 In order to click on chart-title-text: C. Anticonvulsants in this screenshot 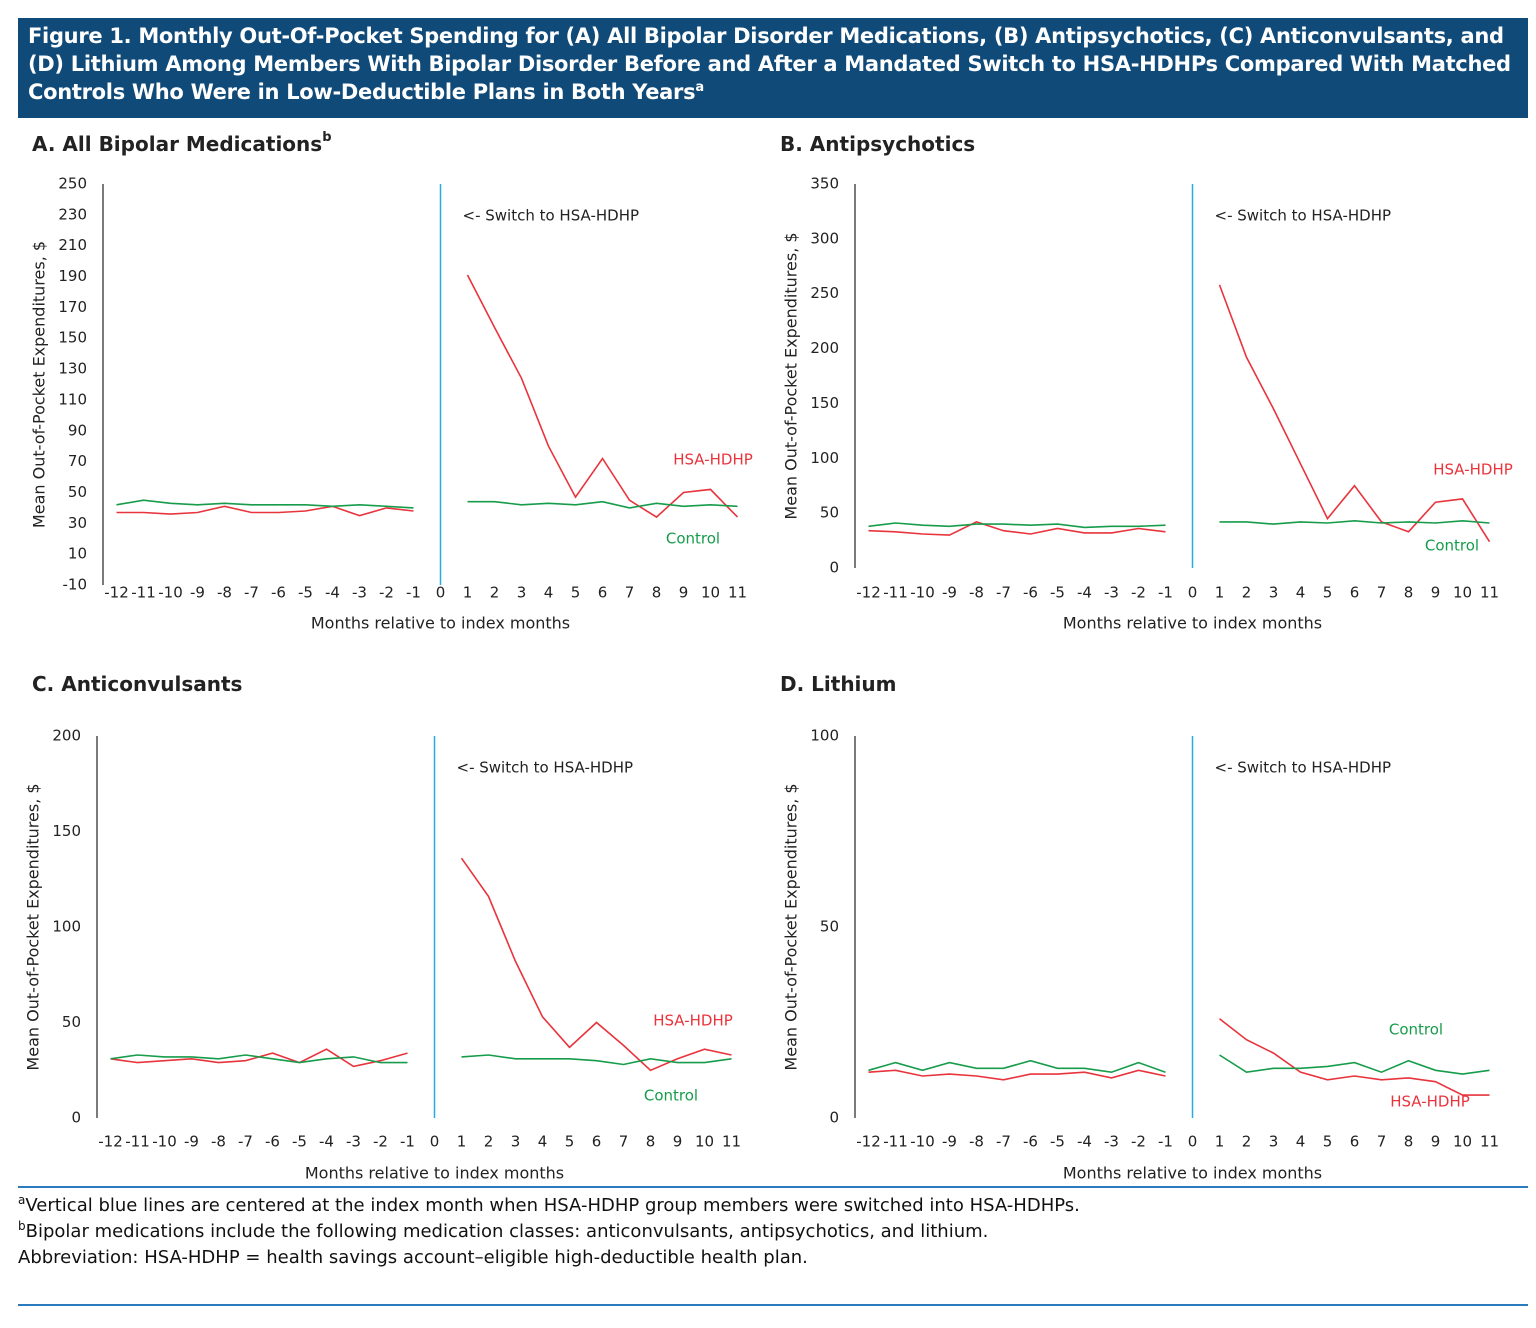, I will do `click(137, 684)`.